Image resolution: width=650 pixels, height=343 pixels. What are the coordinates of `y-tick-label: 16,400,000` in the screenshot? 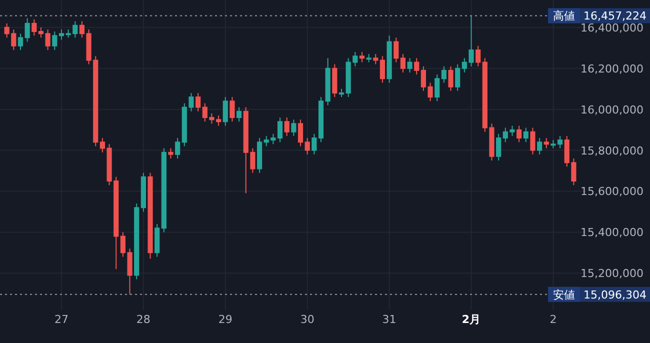 It's located at (612, 27).